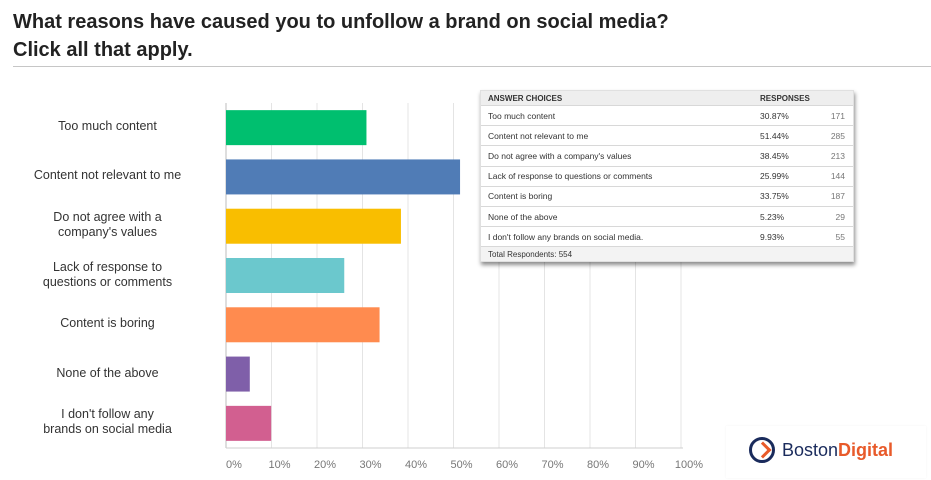 This screenshot has height=480, width=931. Describe the element at coordinates (774, 196) in the screenshot. I see `response-percent-cell: 33.75%` at that location.